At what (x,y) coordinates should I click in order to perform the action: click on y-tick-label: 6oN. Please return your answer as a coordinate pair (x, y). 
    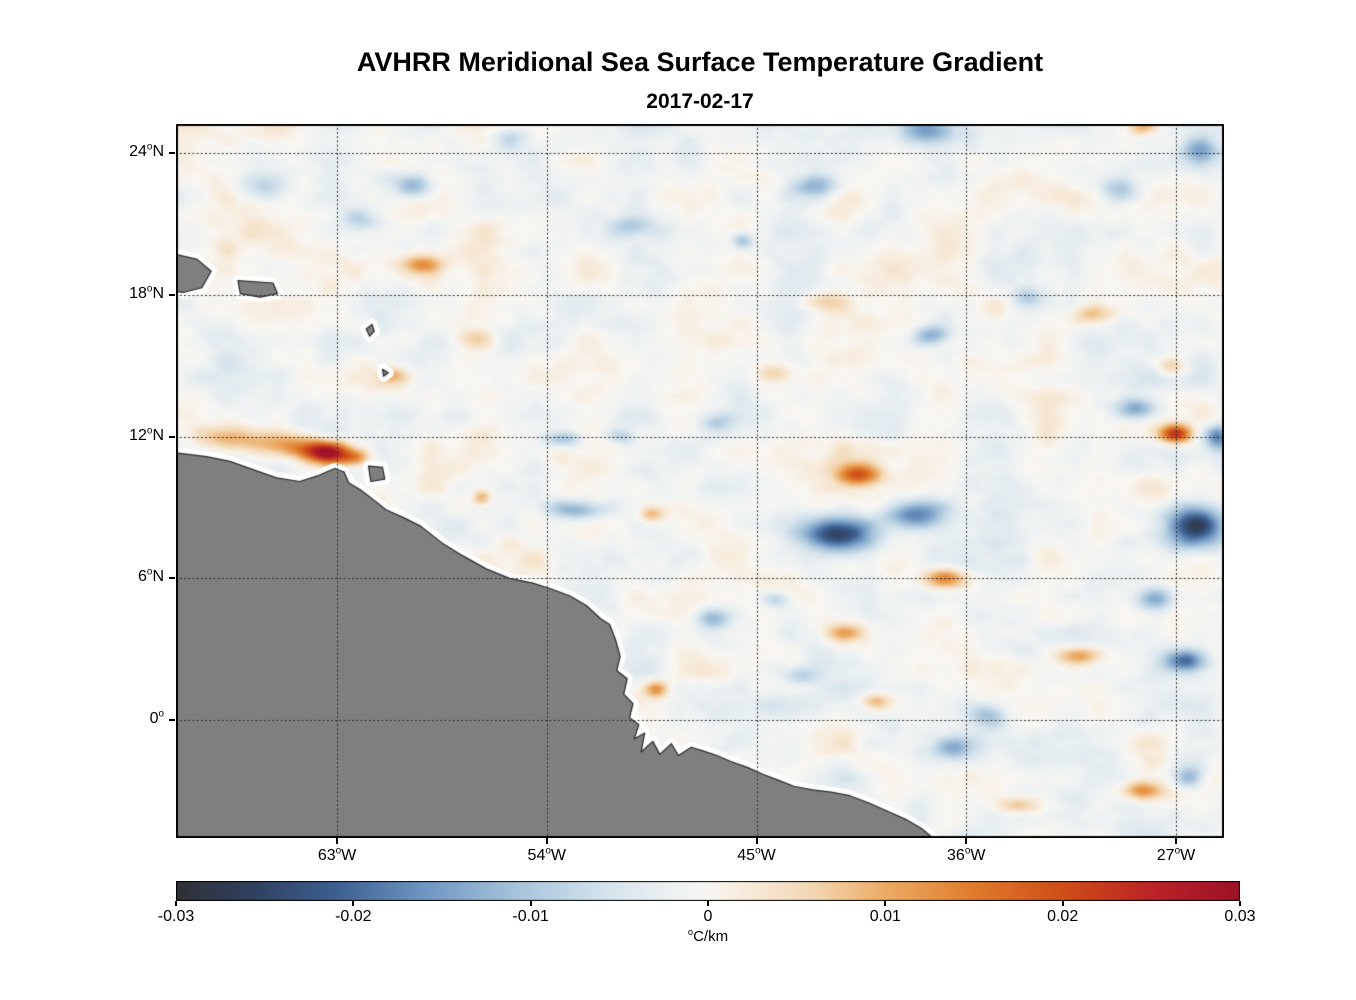
    Looking at the image, I should click on (151, 576).